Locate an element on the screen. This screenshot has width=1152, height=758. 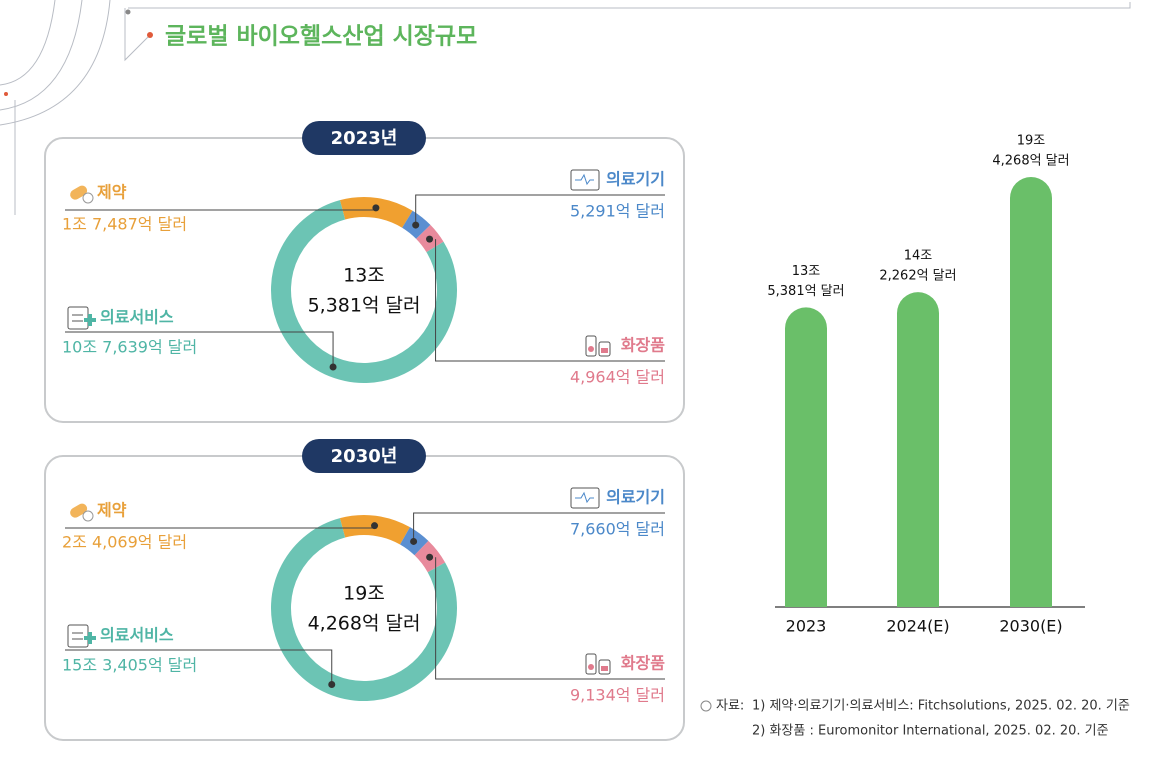
value-label: 5,291억 달러 is located at coordinates (617, 211).